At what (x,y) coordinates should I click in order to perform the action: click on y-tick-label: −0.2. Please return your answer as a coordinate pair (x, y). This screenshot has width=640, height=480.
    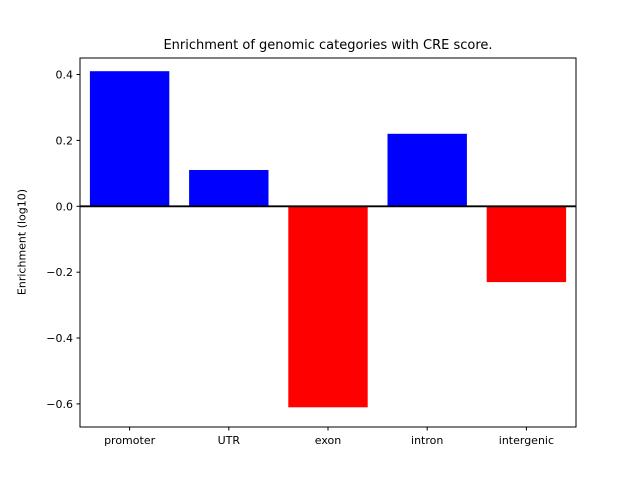
    Looking at the image, I should click on (59, 272).